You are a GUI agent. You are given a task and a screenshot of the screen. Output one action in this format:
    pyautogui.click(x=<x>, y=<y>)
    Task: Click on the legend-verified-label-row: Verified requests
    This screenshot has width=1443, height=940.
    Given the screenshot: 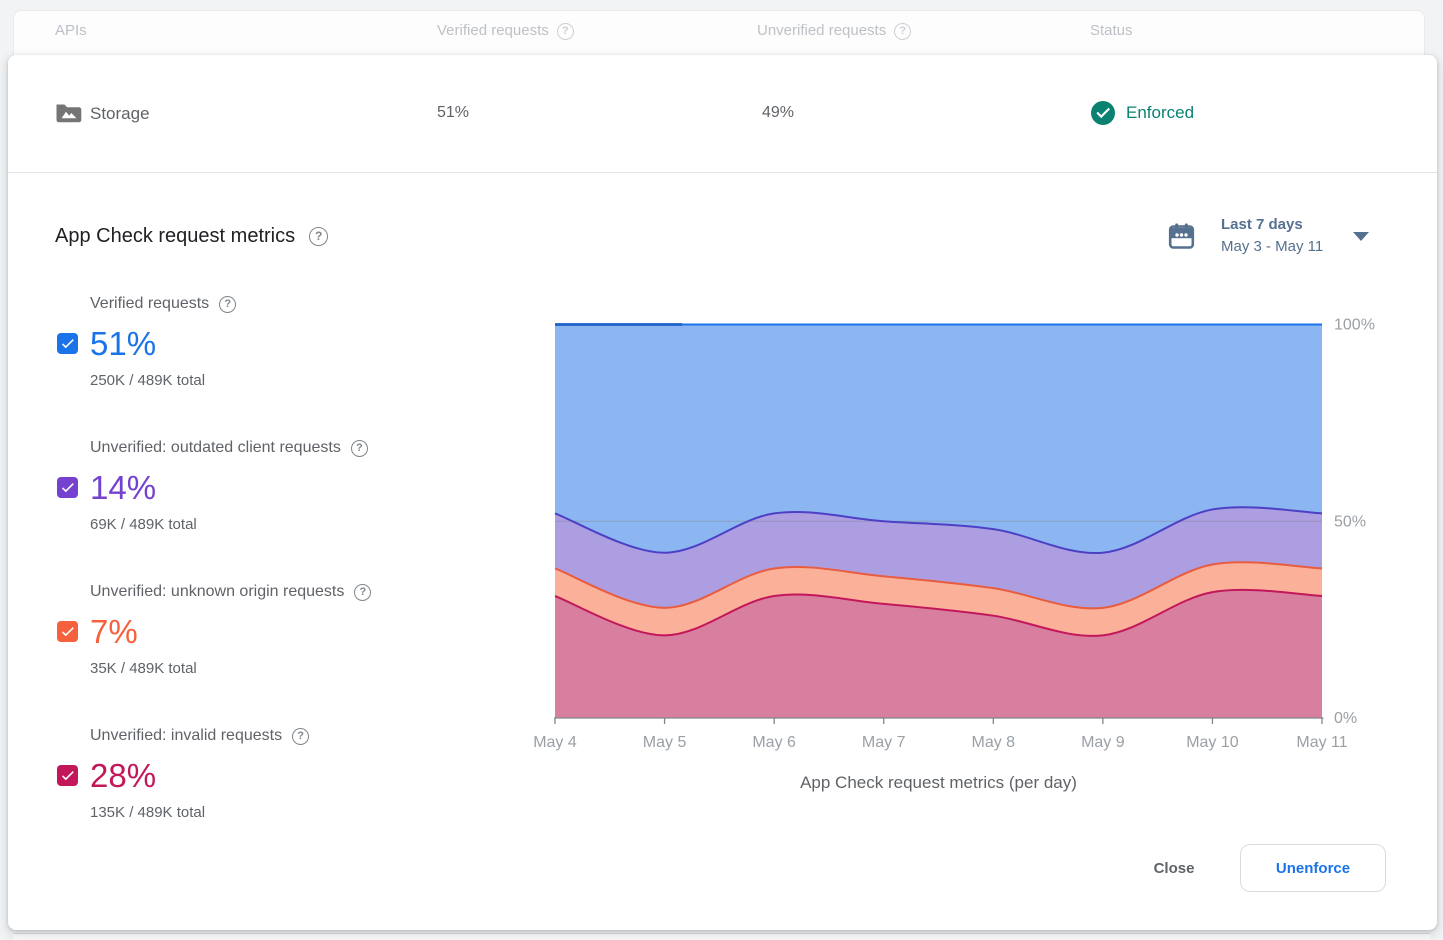 What is the action you would take?
    pyautogui.click(x=163, y=304)
    